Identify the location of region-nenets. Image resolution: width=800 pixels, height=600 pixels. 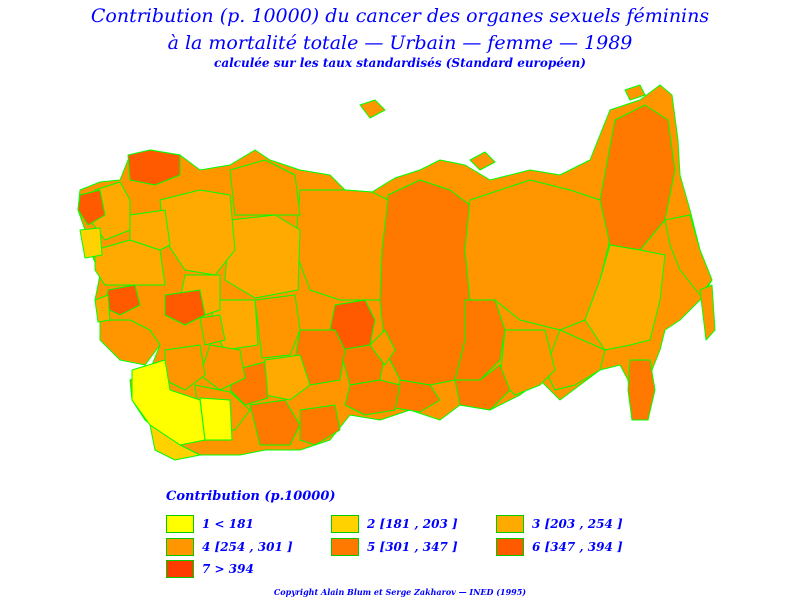
(265, 187).